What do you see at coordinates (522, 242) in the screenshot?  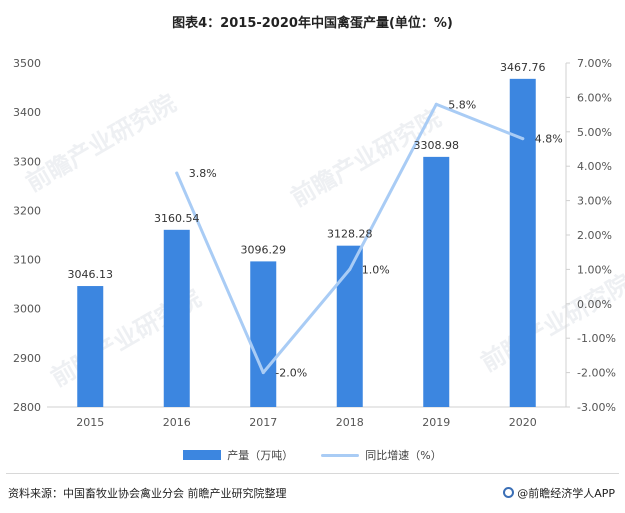 I see `bar-2020` at bounding box center [522, 242].